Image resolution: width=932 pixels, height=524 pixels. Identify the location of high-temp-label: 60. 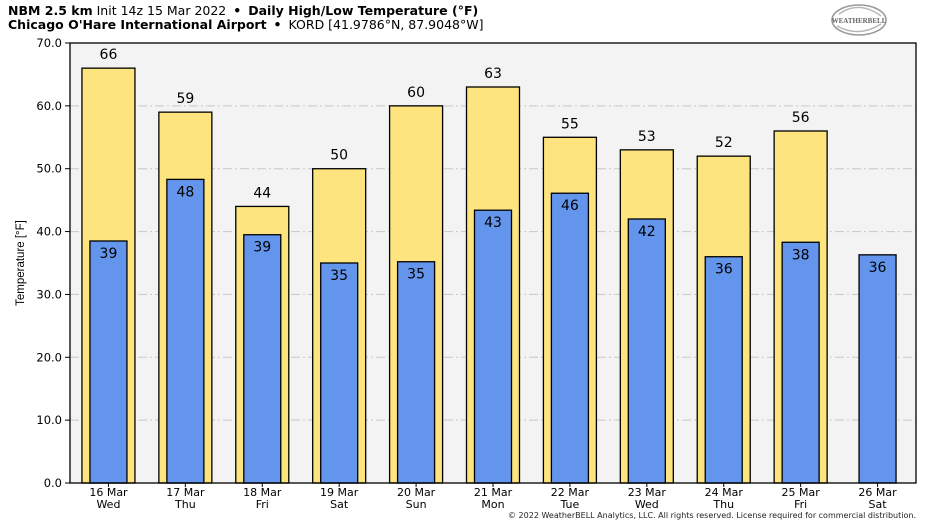
(416, 93).